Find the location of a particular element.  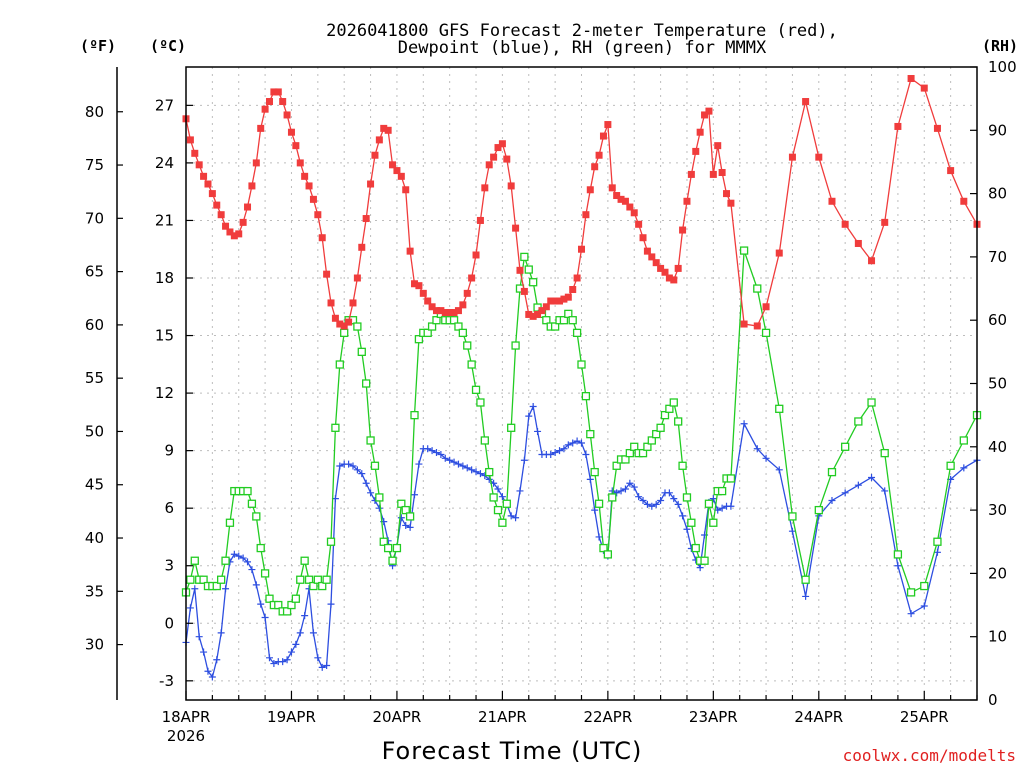

rh-tick-label: 10 is located at coordinates (997, 637).